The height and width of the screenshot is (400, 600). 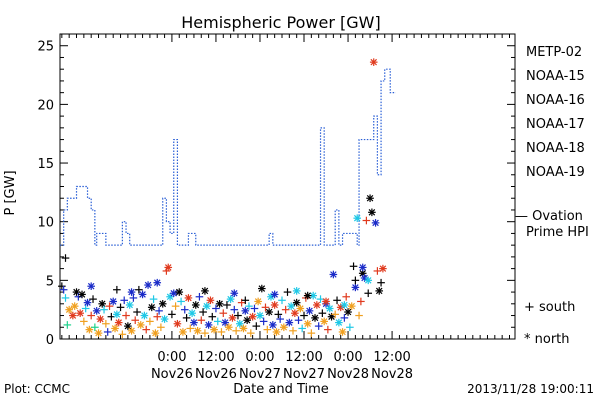 I want to click on x-tick-date-label: Nov27, so click(x=260, y=374).